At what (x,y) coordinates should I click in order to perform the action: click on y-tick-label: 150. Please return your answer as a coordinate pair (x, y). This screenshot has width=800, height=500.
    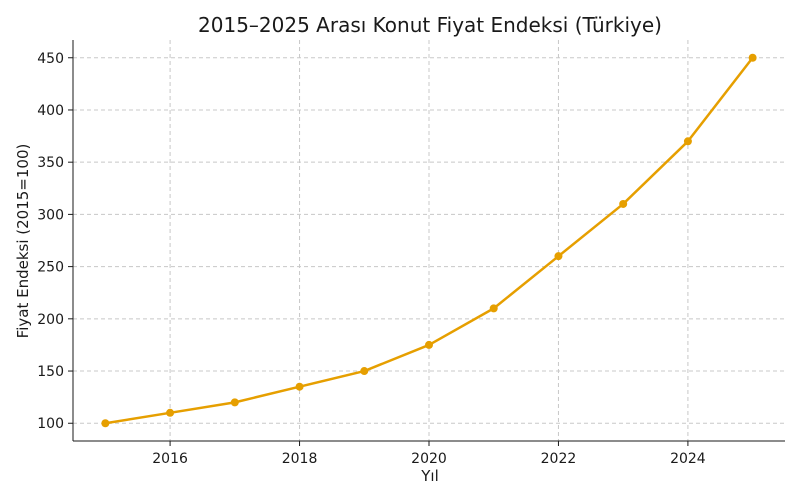
    Looking at the image, I should click on (50, 372).